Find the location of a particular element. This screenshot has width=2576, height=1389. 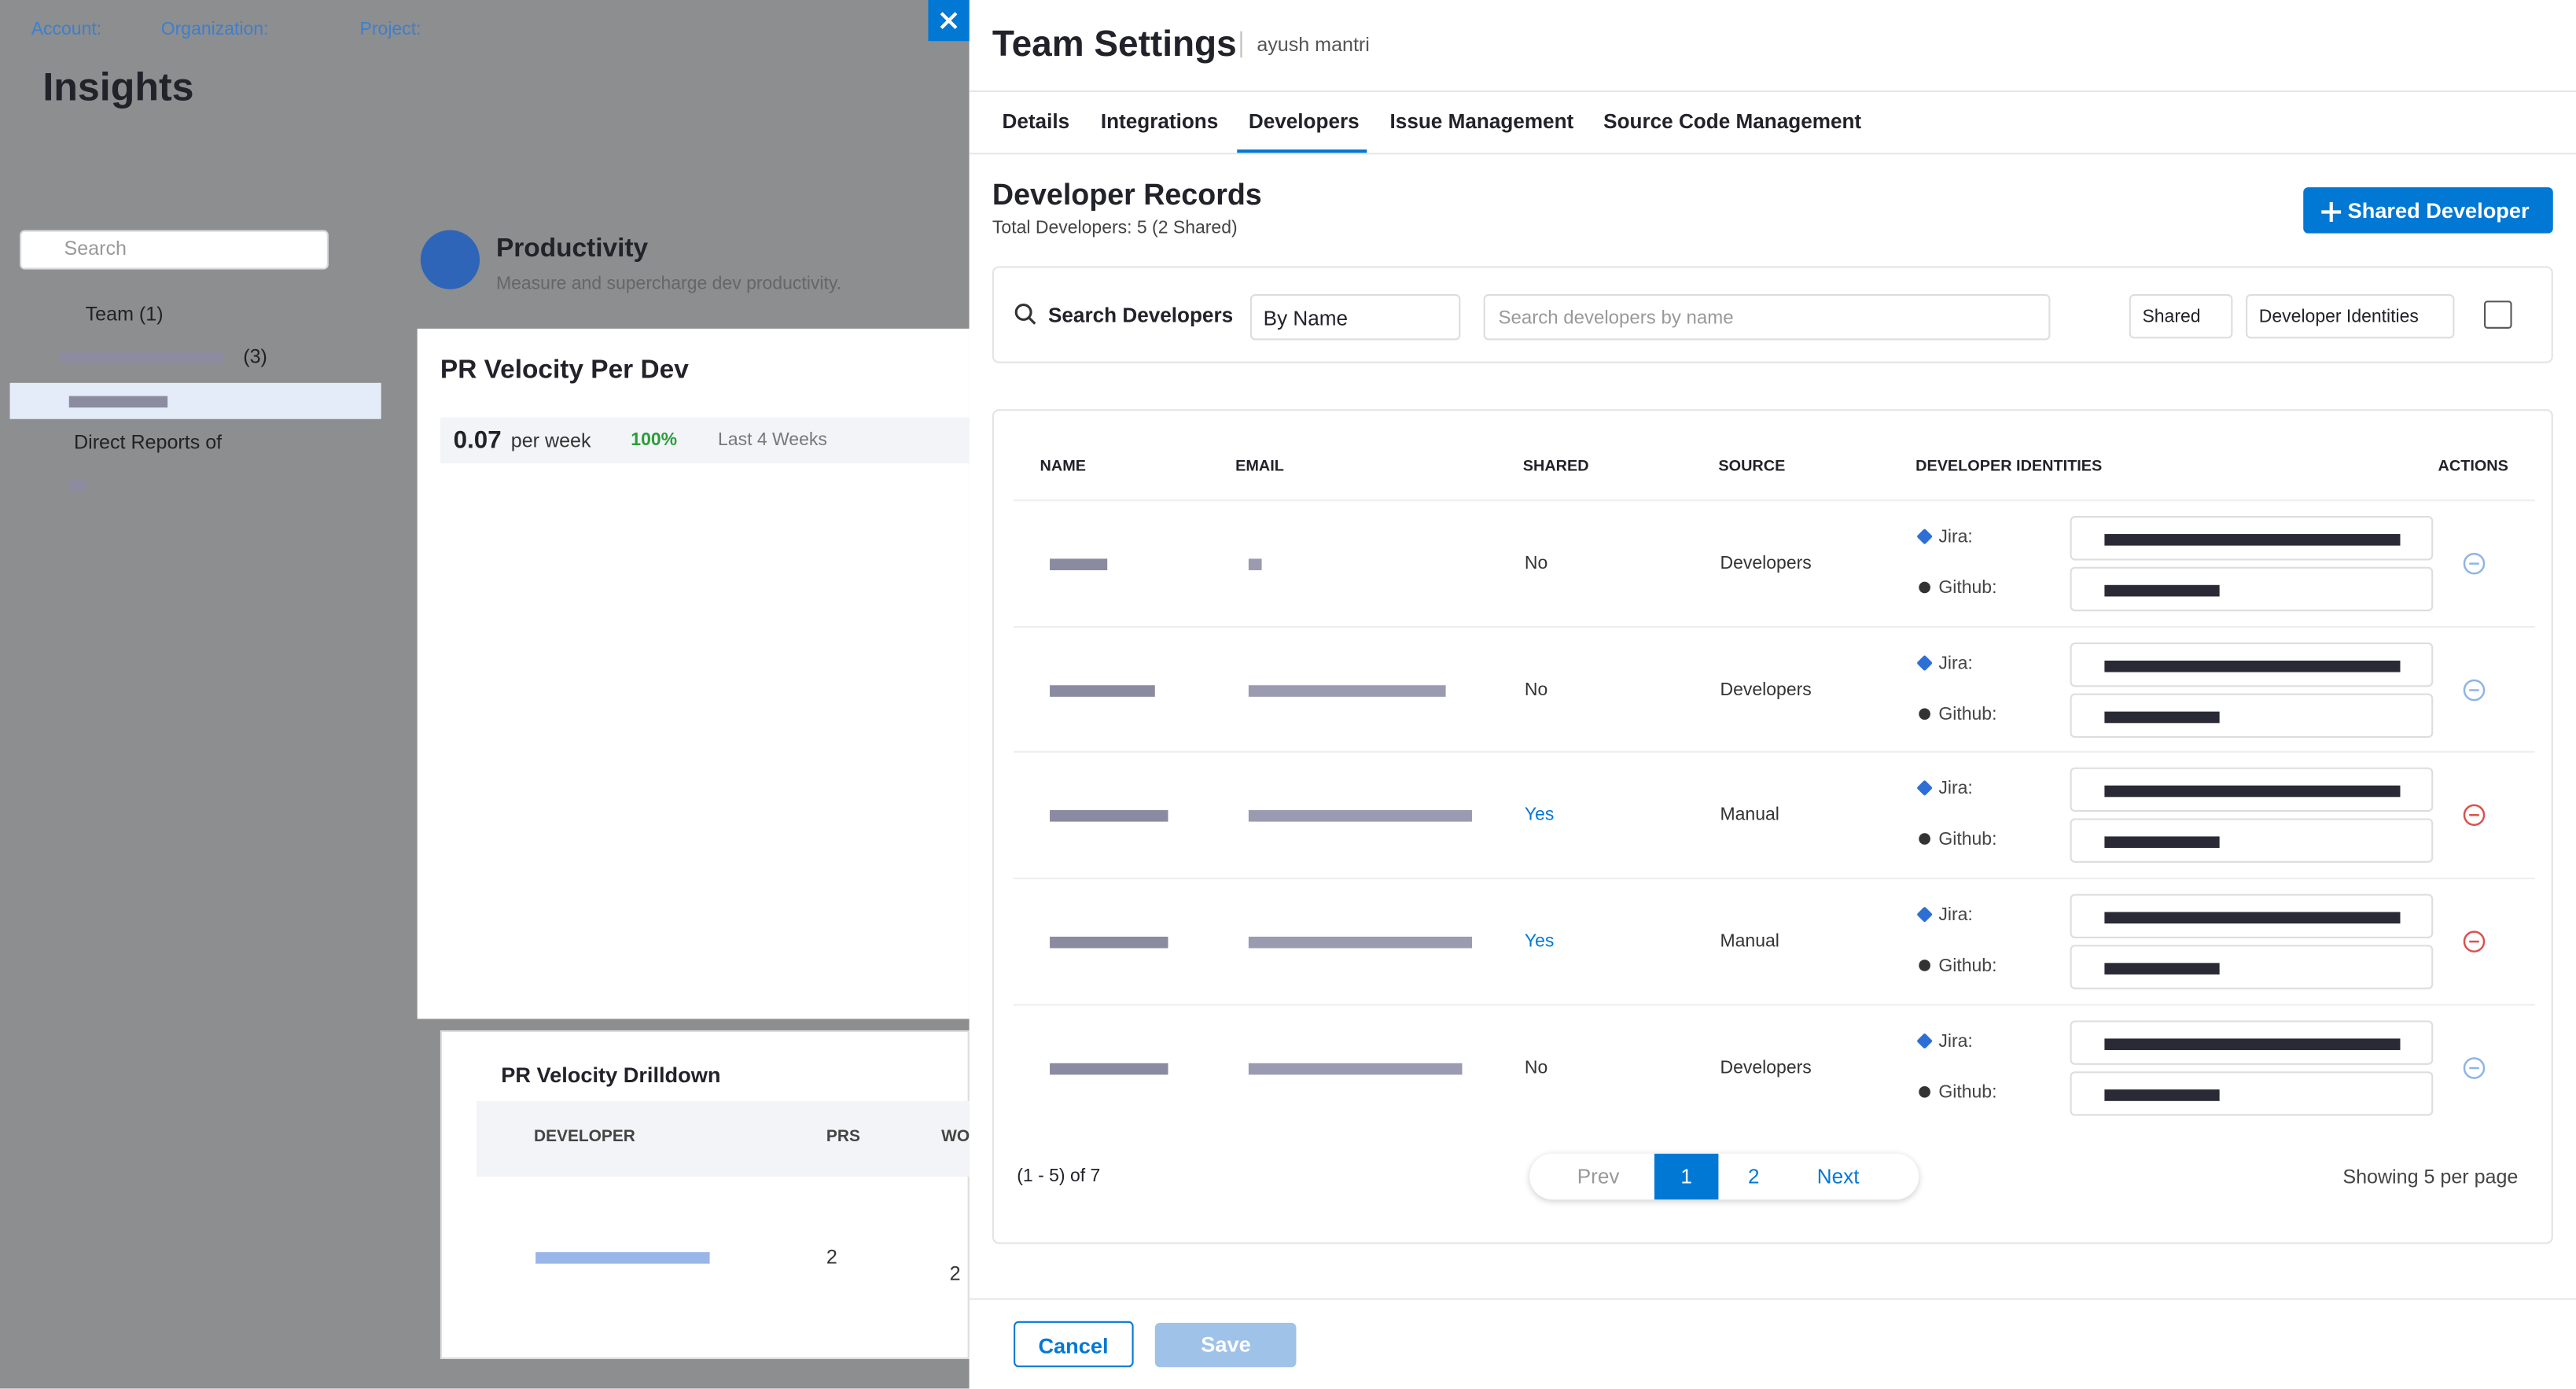

column-header: DEVELOPER is located at coordinates (584, 1138).